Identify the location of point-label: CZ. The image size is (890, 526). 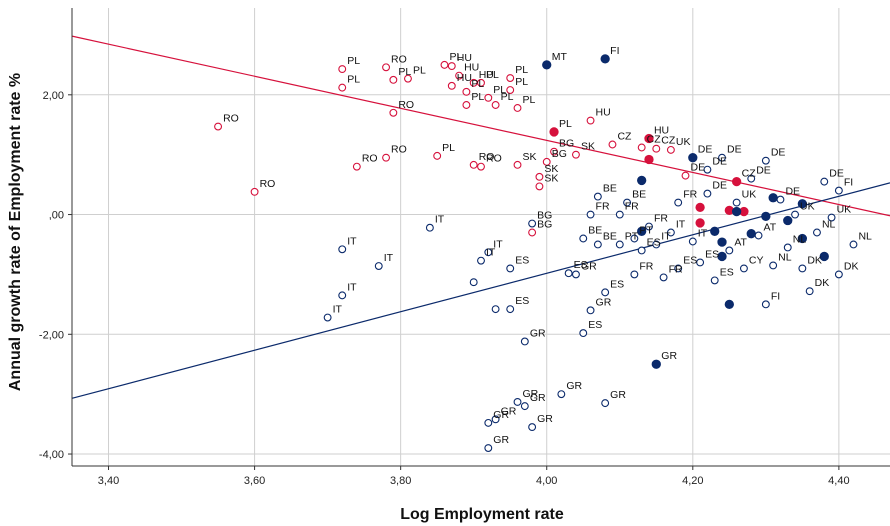
(668, 141).